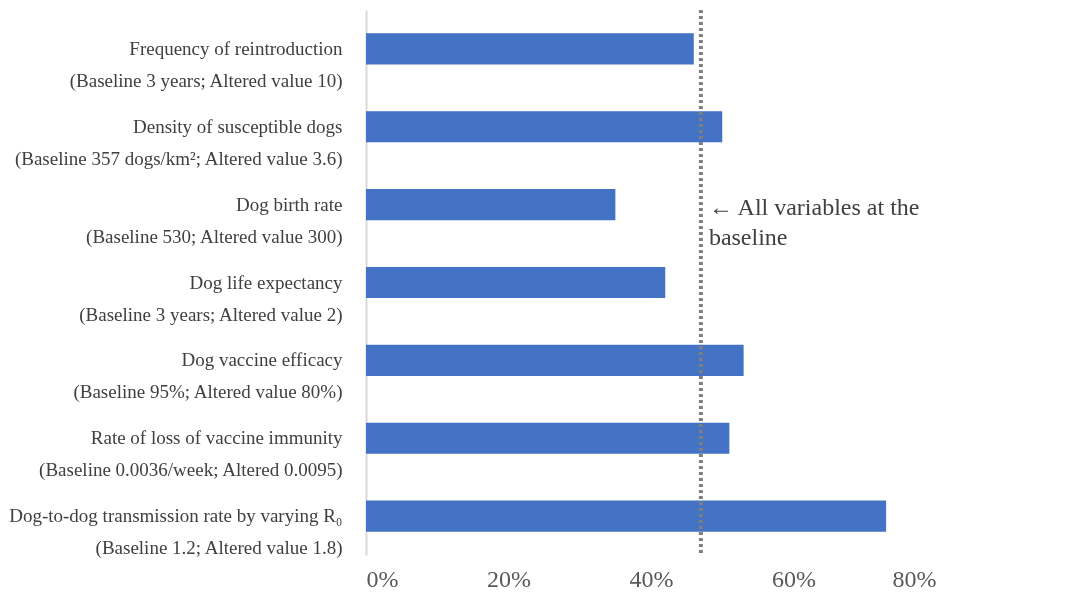 Image resolution: width=1065 pixels, height=596 pixels. I want to click on x-tick-label: 40%, so click(651, 578).